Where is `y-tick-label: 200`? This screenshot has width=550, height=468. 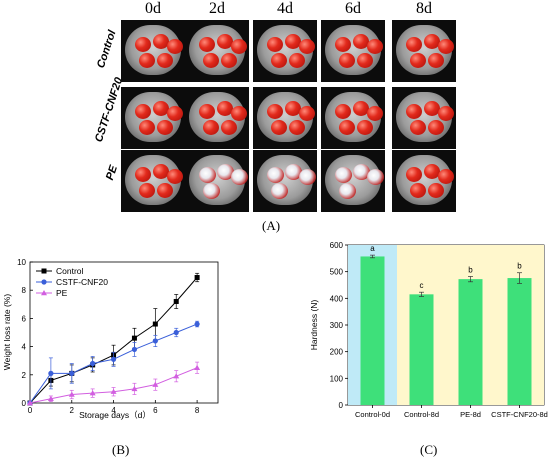 y-tick-label: 200 is located at coordinates (337, 352).